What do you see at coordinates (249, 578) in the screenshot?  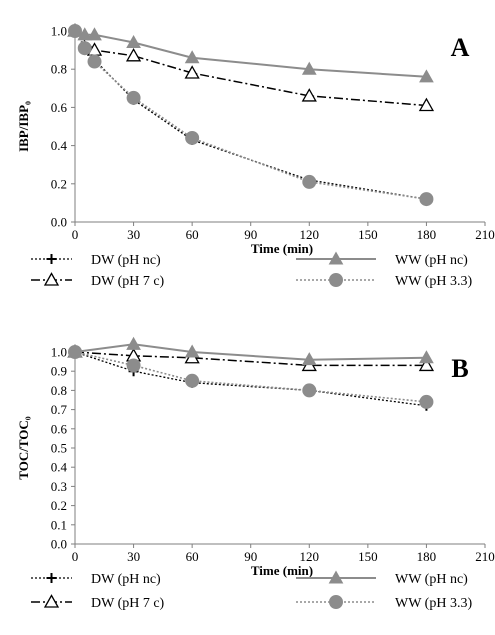 I see `legend-b: DW (pH nc) WW (pH nc)` at bounding box center [249, 578].